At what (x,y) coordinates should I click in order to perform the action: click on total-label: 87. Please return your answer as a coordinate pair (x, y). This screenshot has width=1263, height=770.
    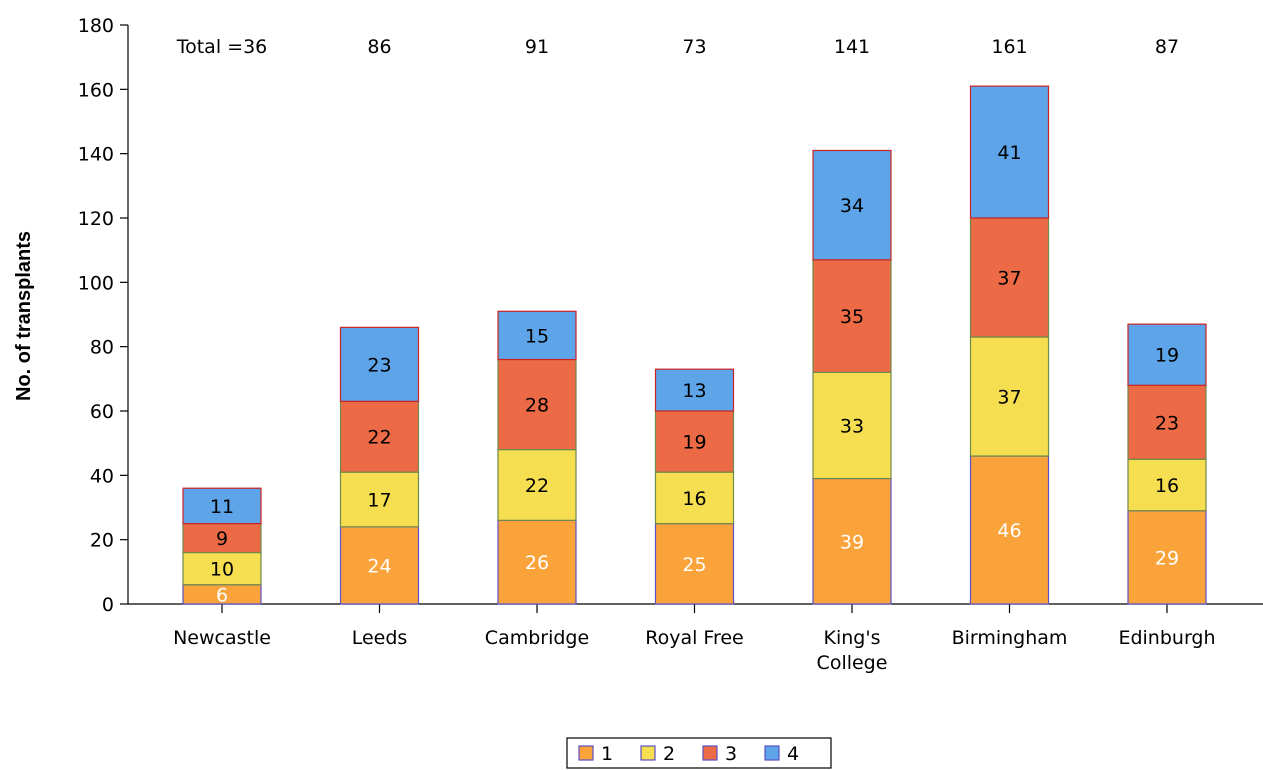
    Looking at the image, I should click on (1167, 47).